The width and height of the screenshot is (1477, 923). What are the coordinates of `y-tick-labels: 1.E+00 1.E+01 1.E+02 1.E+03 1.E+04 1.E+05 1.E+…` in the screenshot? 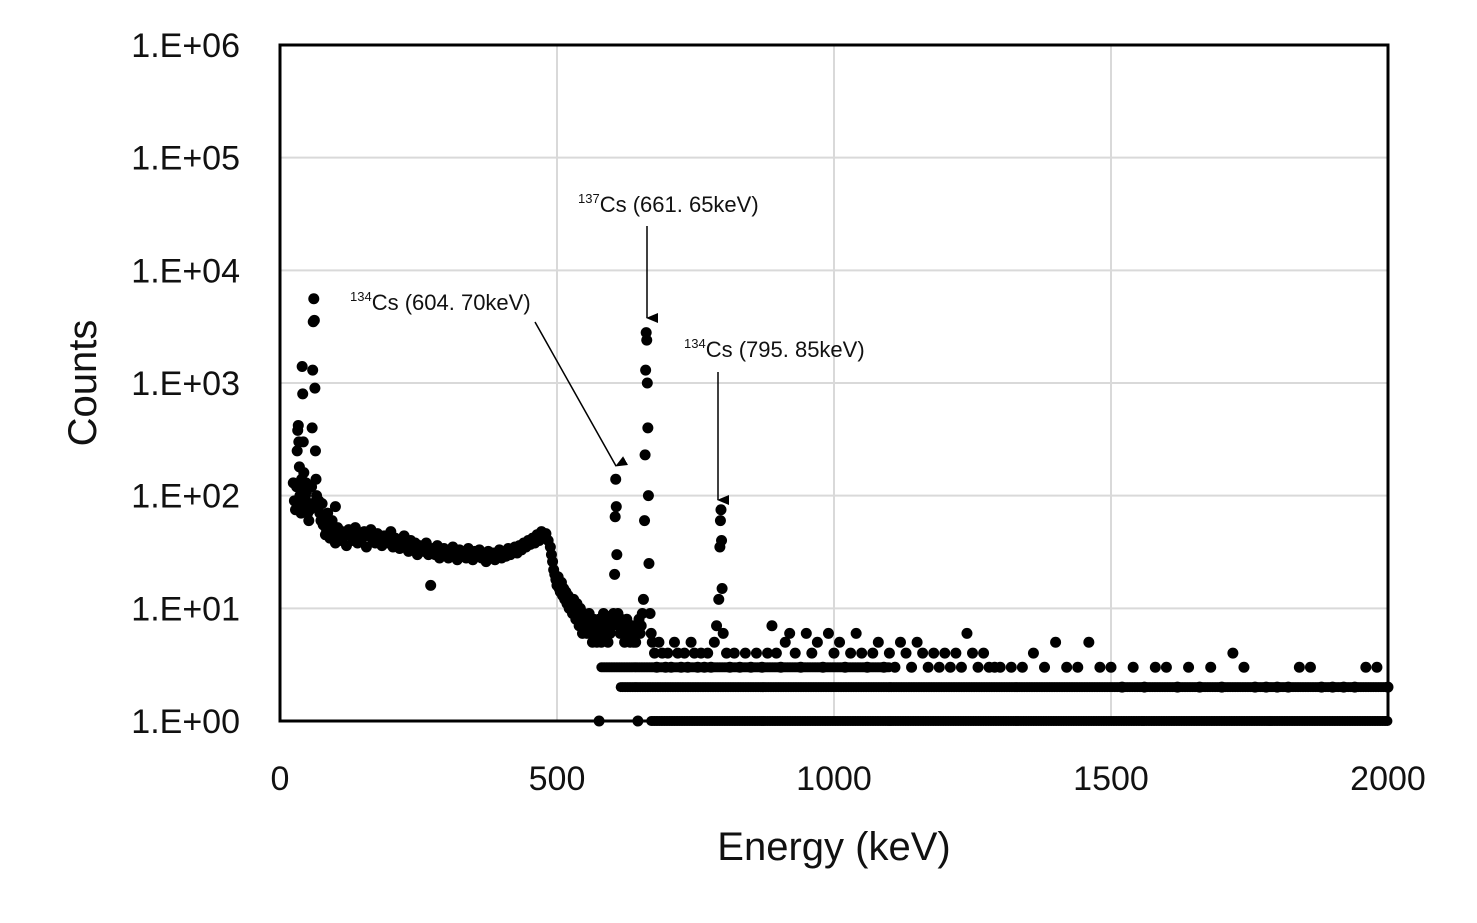 It's located at (185, 384).